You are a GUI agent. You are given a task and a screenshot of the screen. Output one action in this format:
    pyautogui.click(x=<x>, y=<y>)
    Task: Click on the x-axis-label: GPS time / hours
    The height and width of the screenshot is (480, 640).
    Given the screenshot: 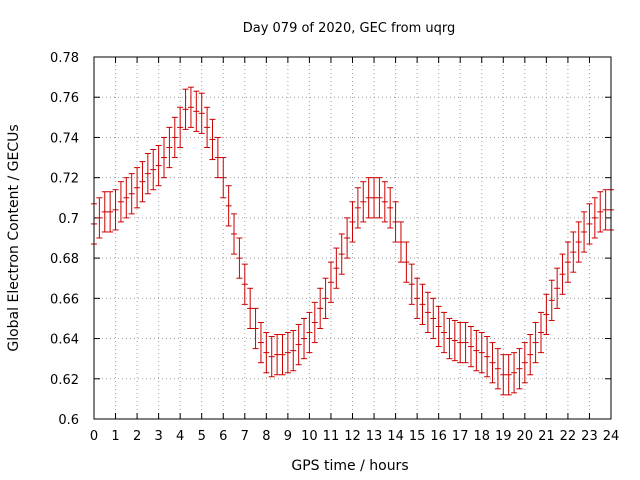 What is the action you would take?
    pyautogui.click(x=349, y=466)
    